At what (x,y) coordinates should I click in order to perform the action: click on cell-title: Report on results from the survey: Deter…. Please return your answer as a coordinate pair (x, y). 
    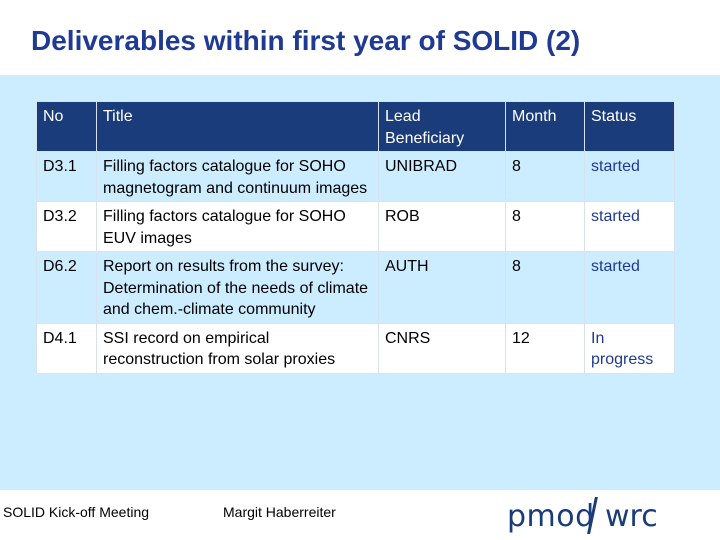
    Looking at the image, I should click on (237, 287).